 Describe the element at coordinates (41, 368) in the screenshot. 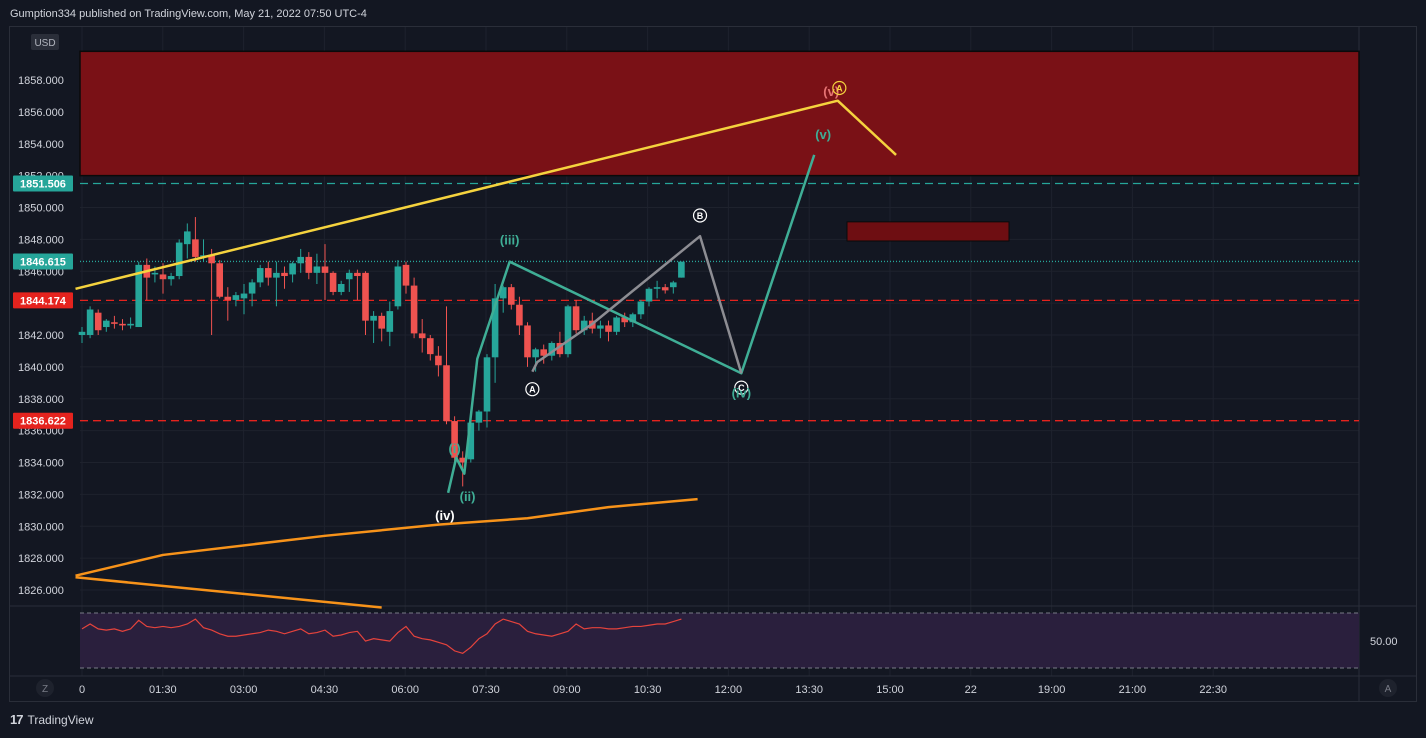

I see `price-tick-label: 1840.000` at that location.